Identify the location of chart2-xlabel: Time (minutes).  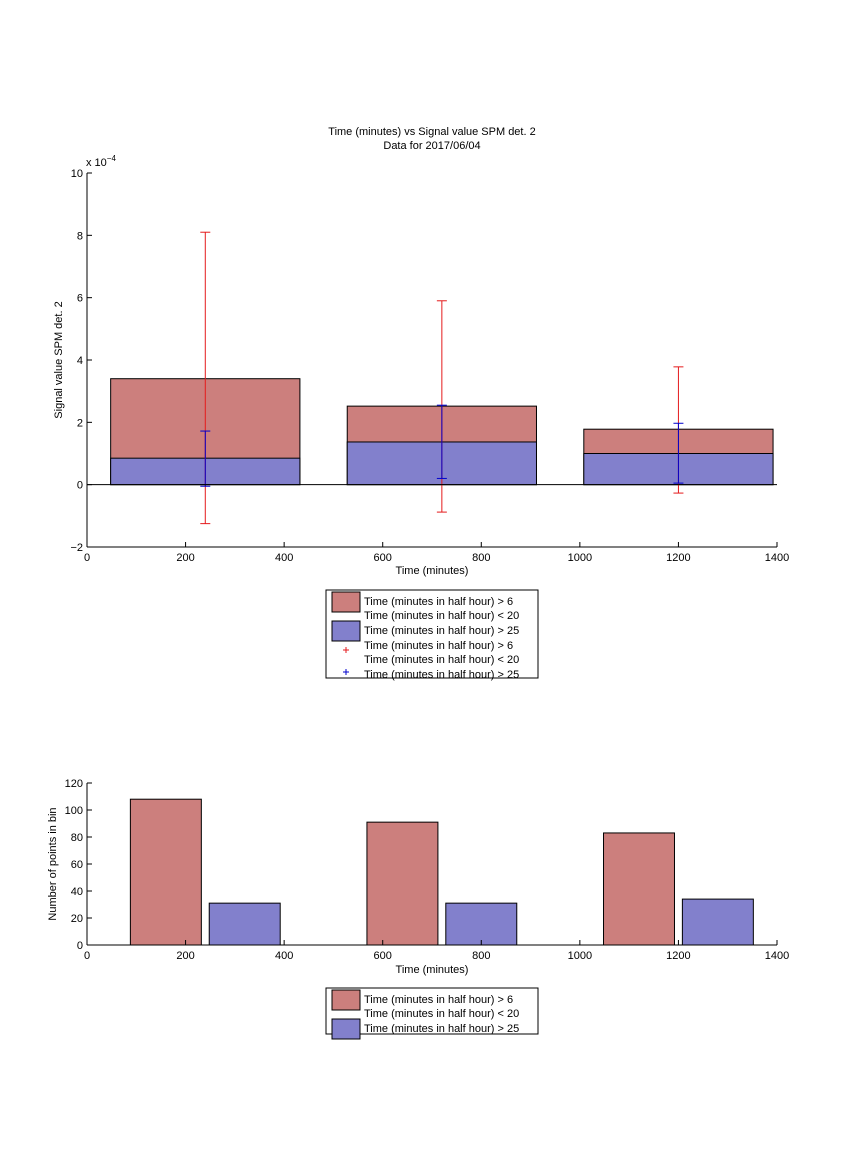
(432, 970).